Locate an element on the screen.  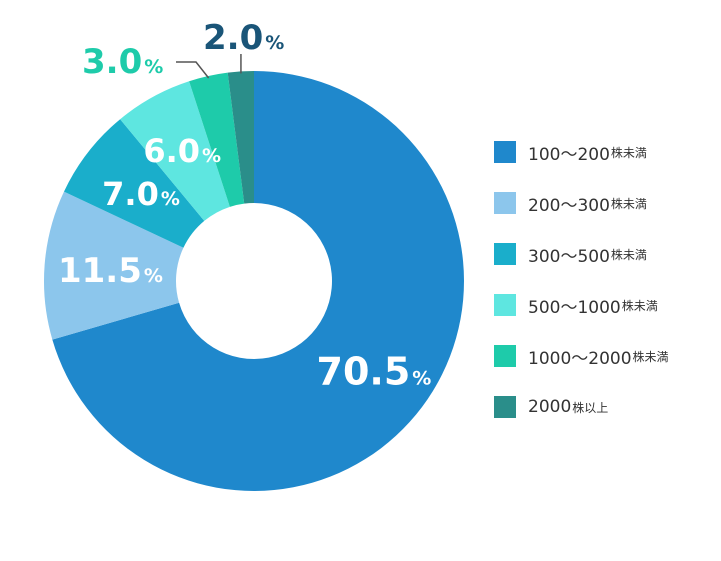
legend-item-1: 100〜200 株未満 is located at coordinates (607, 152).